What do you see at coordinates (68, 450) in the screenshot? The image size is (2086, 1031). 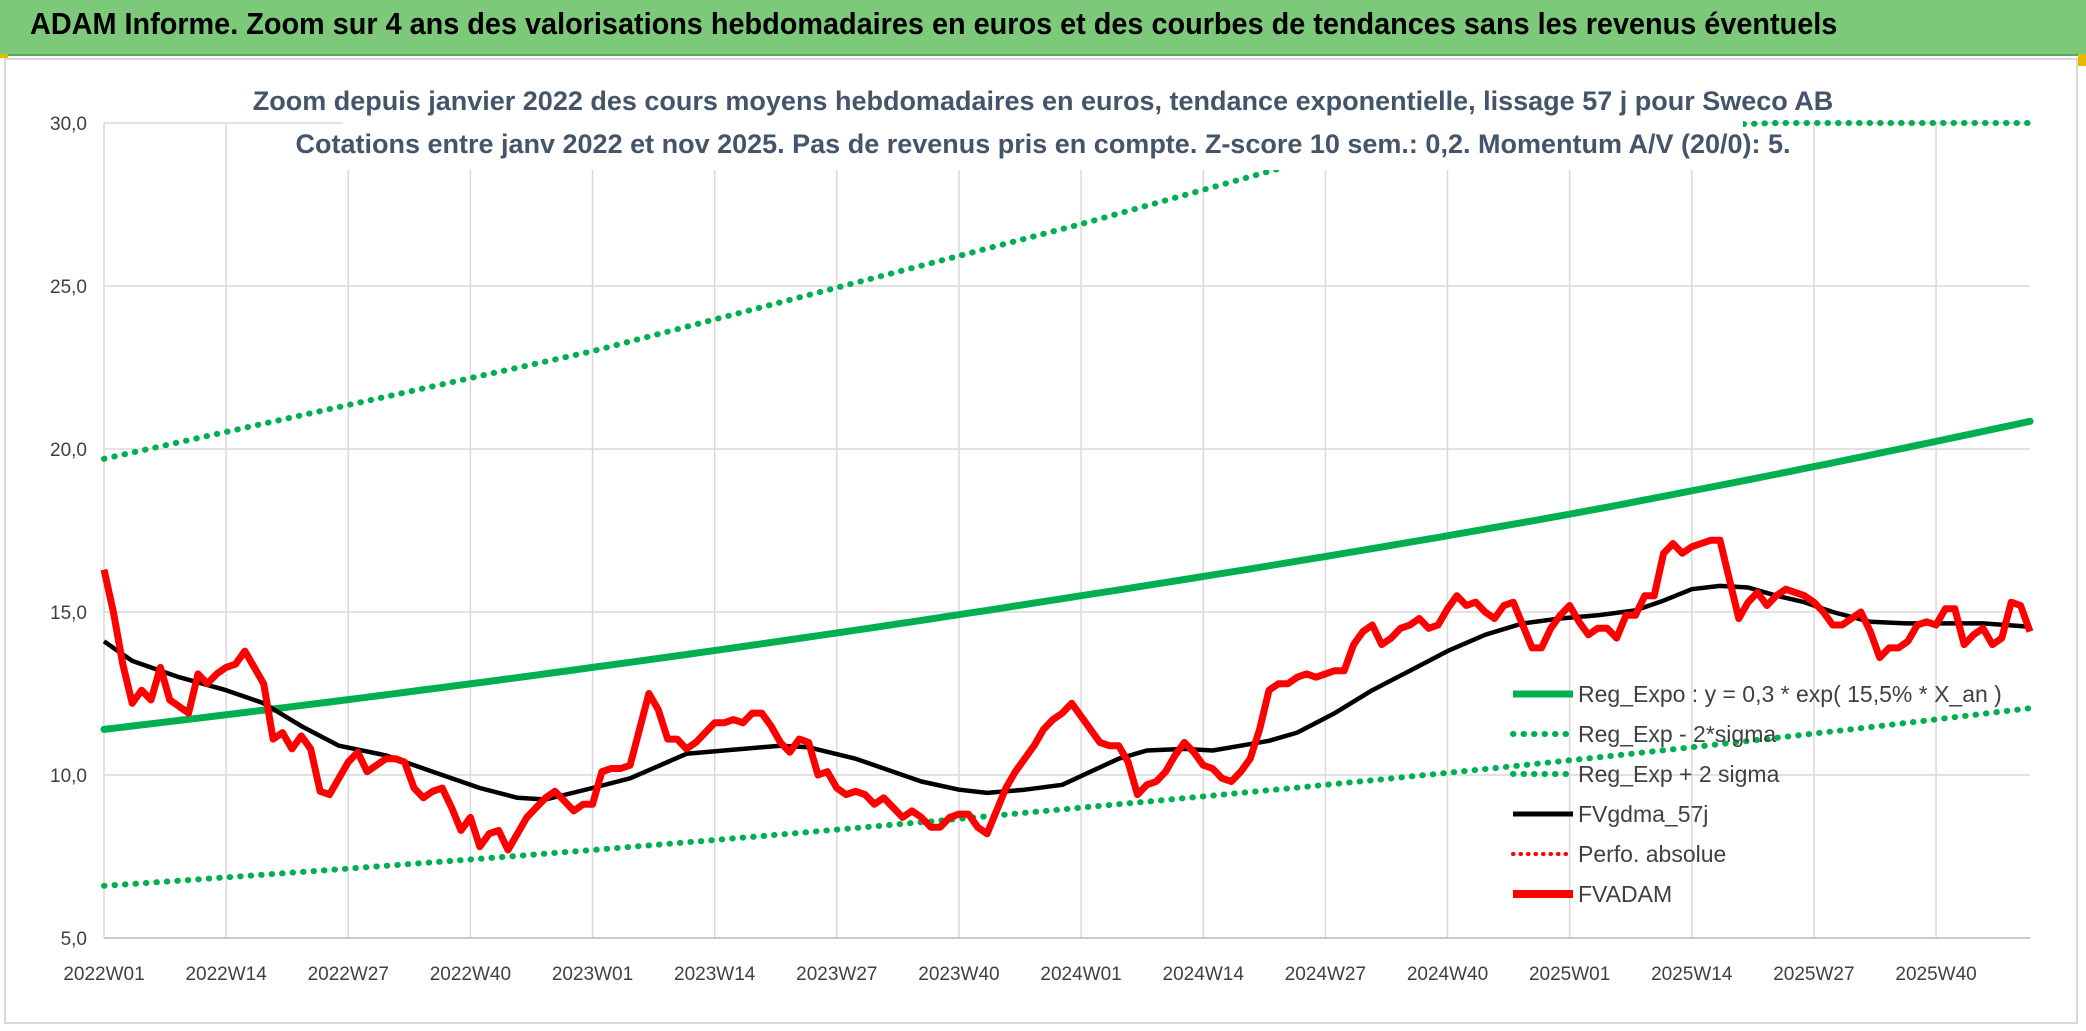 I see `y-tick-label: 20,0` at bounding box center [68, 450].